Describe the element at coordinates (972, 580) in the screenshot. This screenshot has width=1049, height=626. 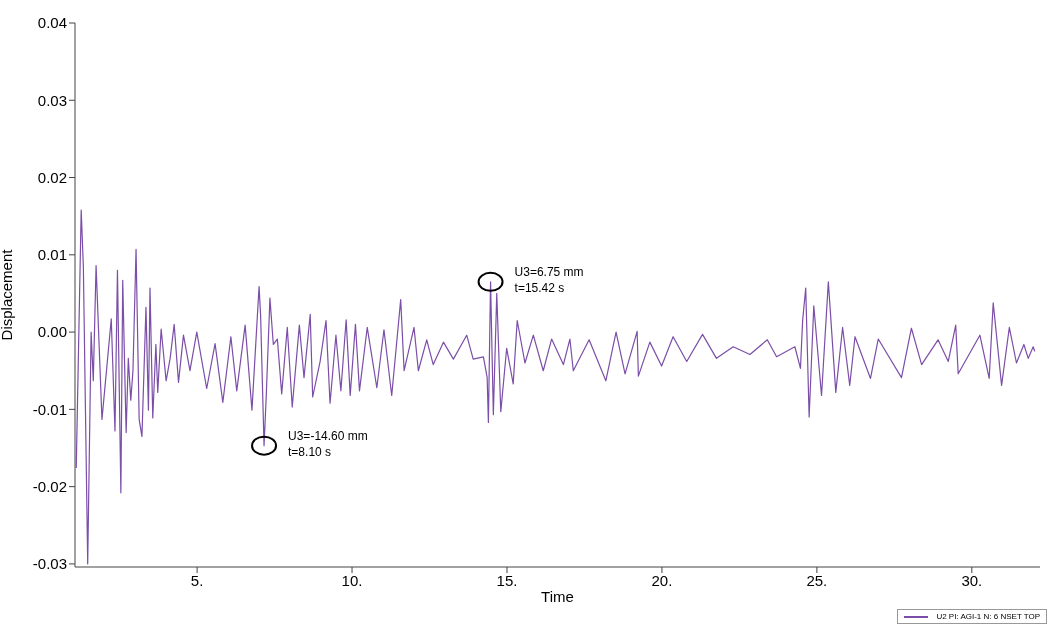
I see `x-tick-label: 30.` at that location.